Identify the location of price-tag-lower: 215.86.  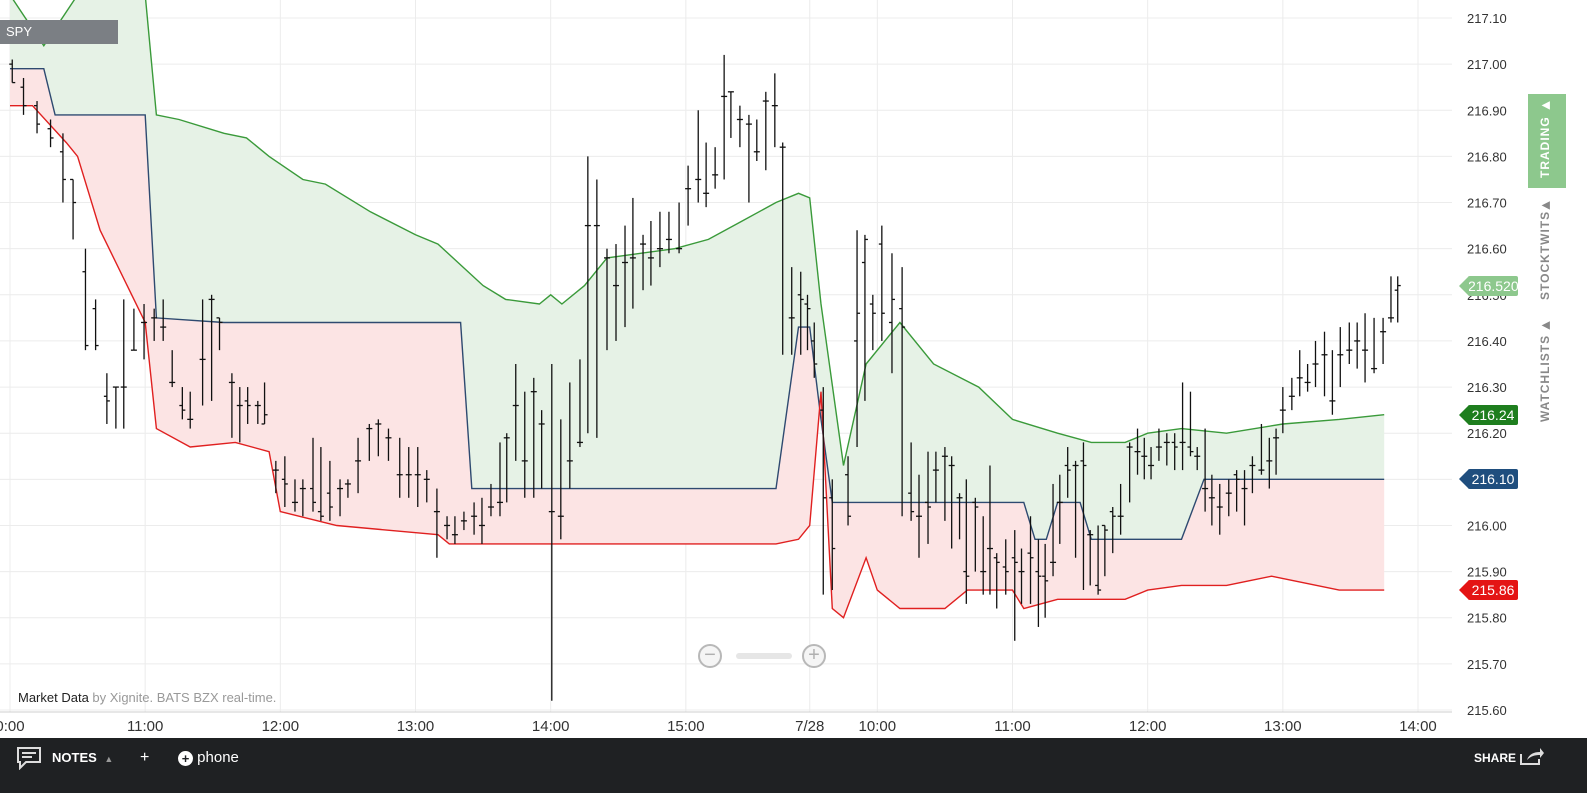
(1488, 590).